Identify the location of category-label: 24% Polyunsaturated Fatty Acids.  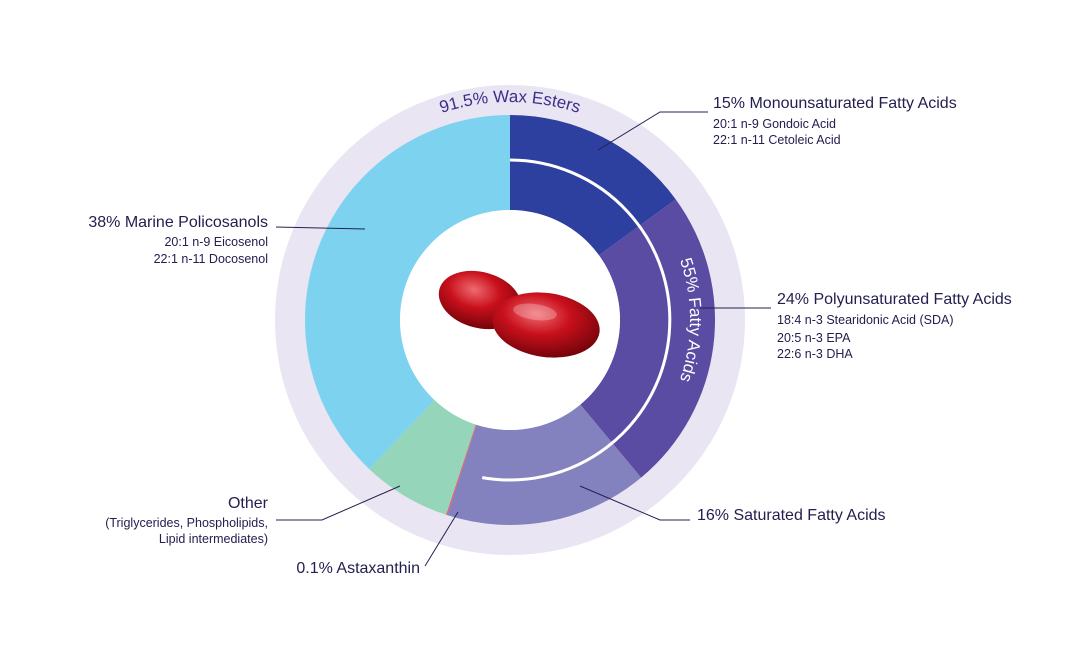
(894, 299).